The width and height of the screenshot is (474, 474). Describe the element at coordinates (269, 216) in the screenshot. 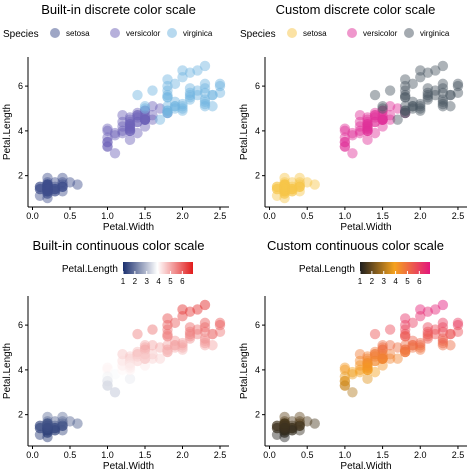

I see `x-tick-label: 0.0` at that location.